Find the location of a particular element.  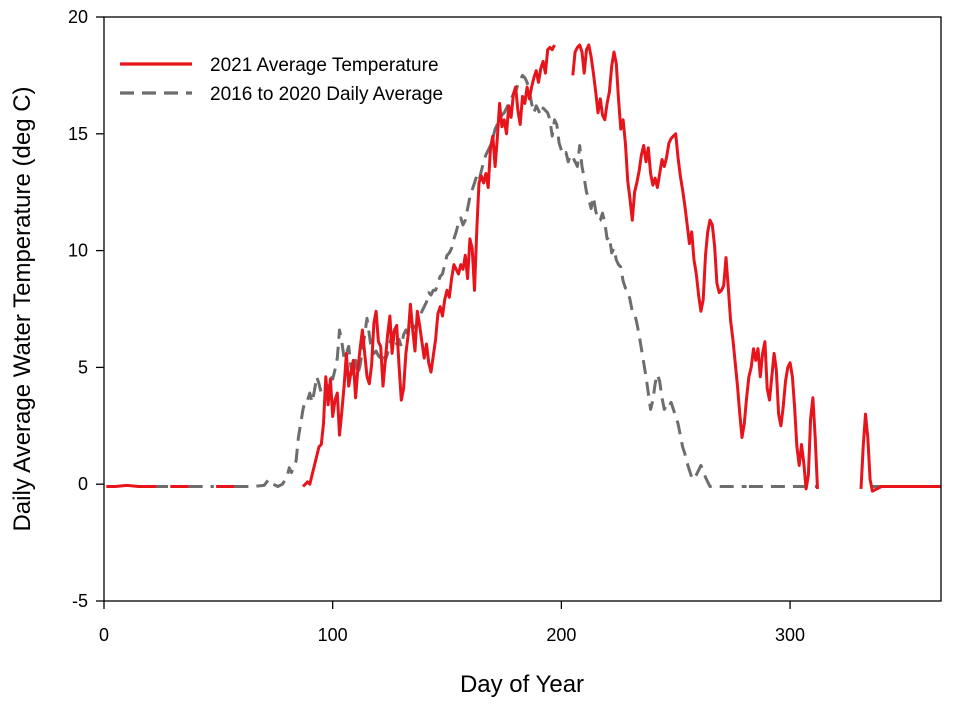

y-tick-label: 15 is located at coordinates (78, 134).